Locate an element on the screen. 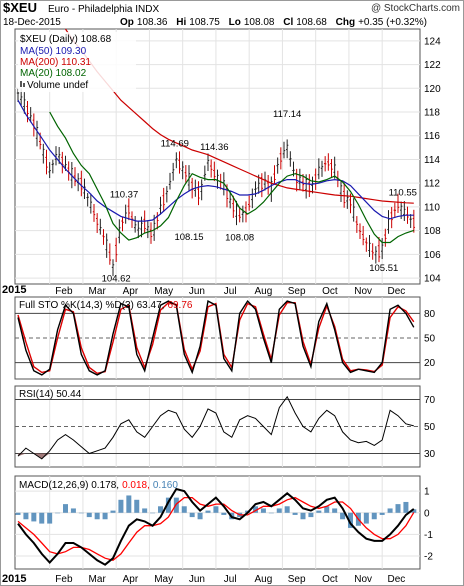 This screenshot has height=586, width=464. rsi-line is located at coordinates (215, 427).